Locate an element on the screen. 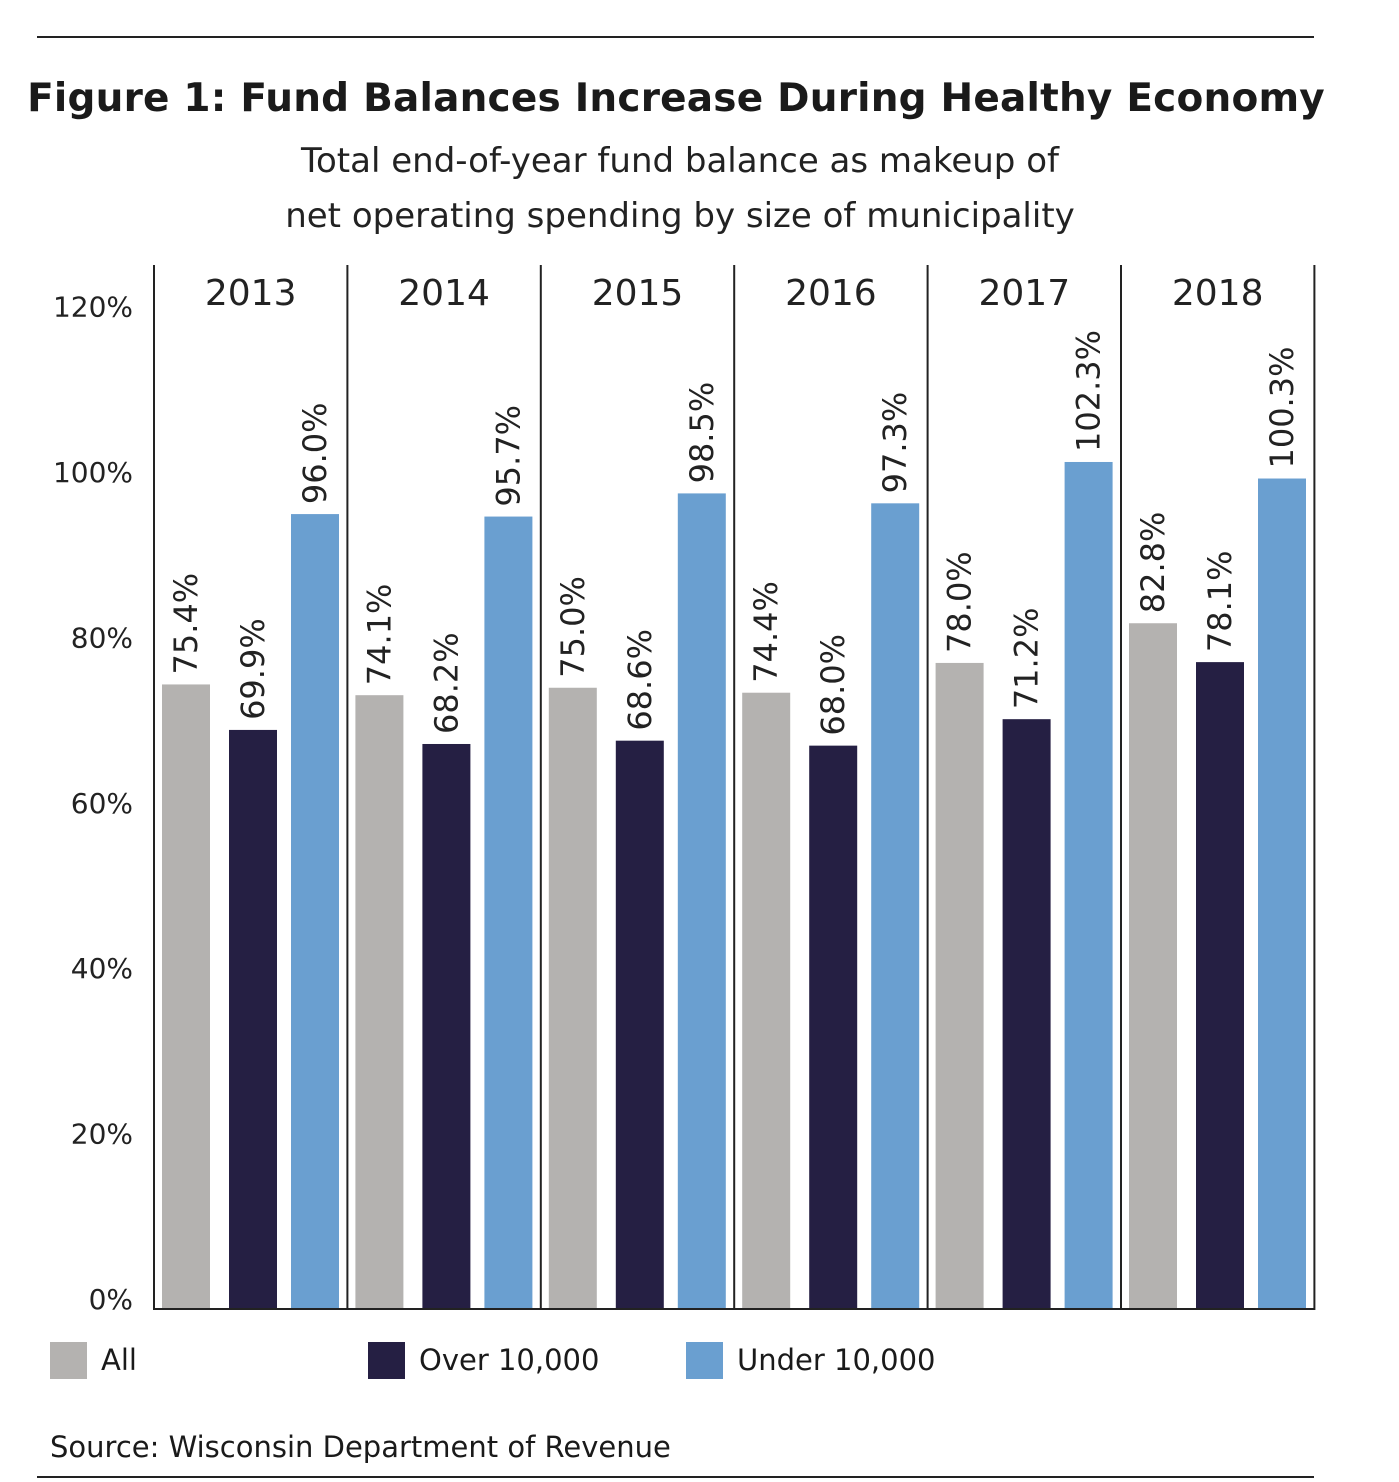 Image resolution: width=1399 pixels, height=1482 pixels. data-label: 68.0% is located at coordinates (833, 685).